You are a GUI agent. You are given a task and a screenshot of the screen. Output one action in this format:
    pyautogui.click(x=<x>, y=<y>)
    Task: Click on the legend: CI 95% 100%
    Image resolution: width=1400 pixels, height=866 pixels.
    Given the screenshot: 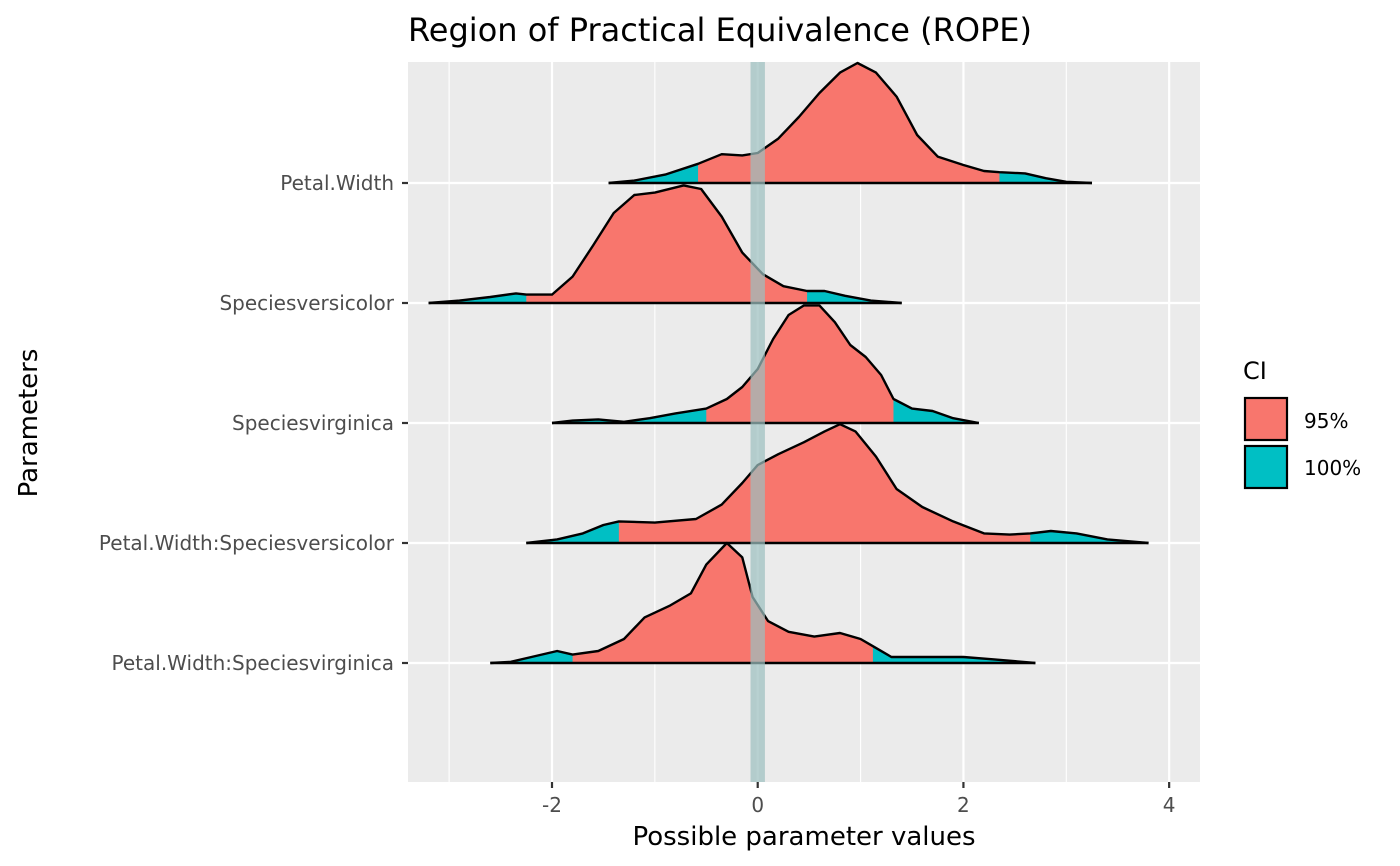 What is the action you would take?
    pyautogui.click(x=1302, y=423)
    